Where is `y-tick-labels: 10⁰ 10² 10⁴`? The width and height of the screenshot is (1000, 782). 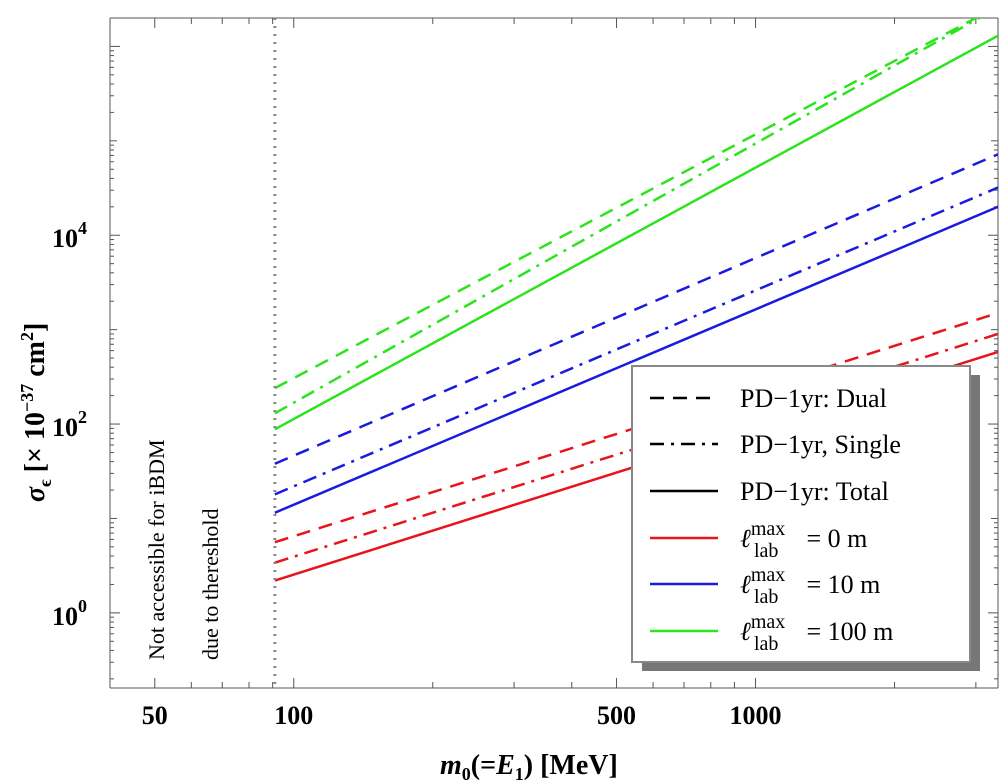
y-tick-labels: 10⁰ 10² 10⁴ is located at coordinates (69, 424).